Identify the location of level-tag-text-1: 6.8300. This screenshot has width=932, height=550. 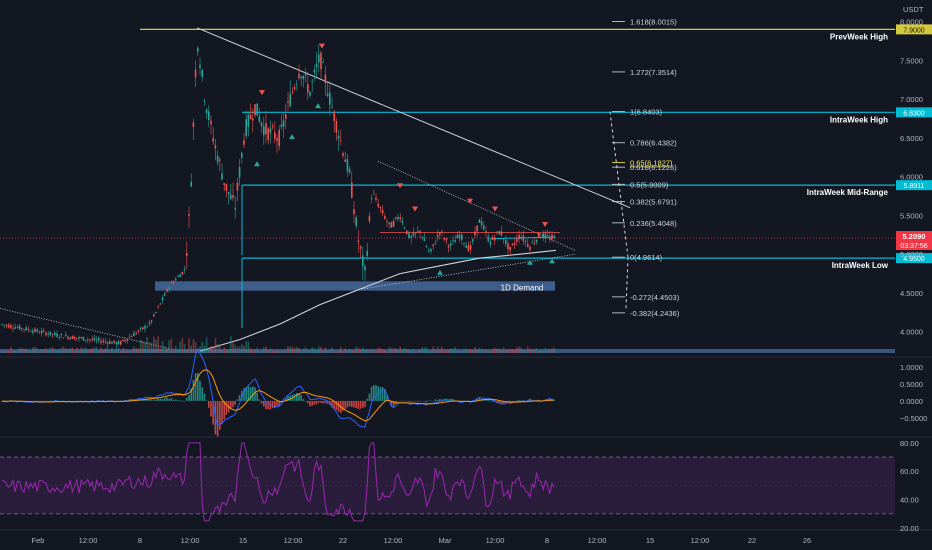
(914, 113).